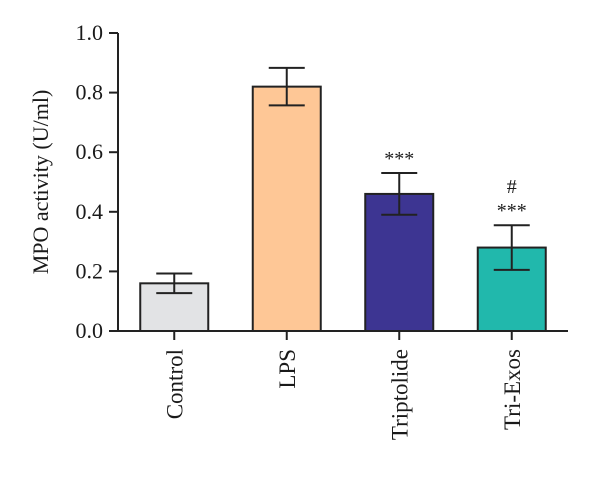 The height and width of the screenshot is (483, 600). I want to click on x-tick-label: LPS, so click(287, 369).